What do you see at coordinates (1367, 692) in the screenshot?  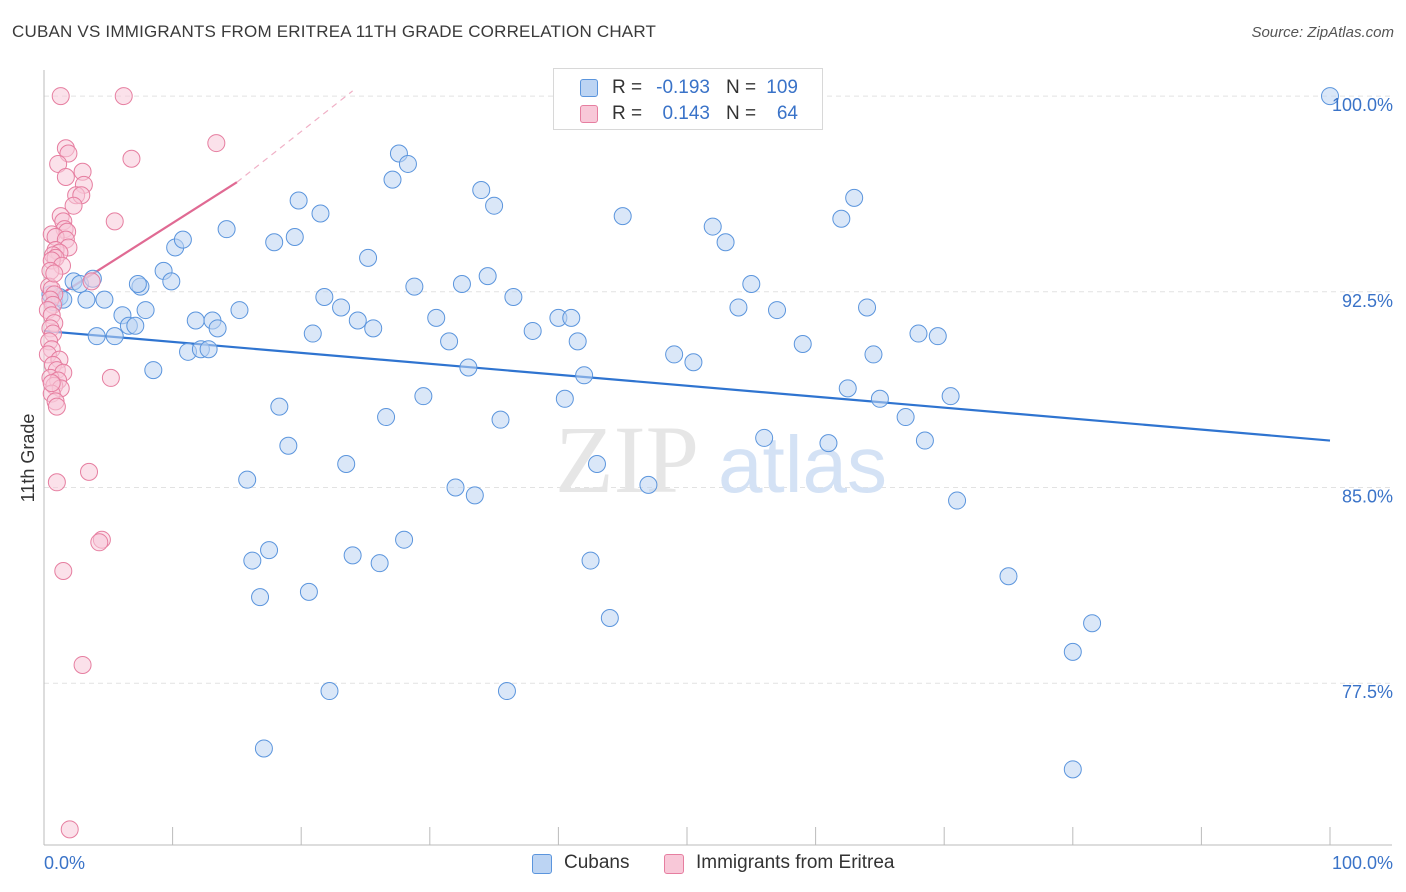 I see `y-tick-label: 77.5%` at bounding box center [1367, 692].